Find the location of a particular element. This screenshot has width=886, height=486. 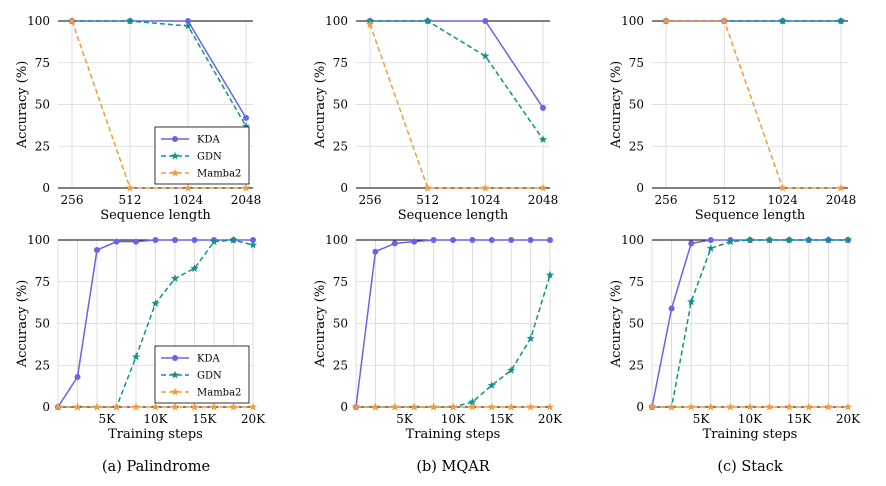

x-tick-label: 2048 is located at coordinates (543, 200).